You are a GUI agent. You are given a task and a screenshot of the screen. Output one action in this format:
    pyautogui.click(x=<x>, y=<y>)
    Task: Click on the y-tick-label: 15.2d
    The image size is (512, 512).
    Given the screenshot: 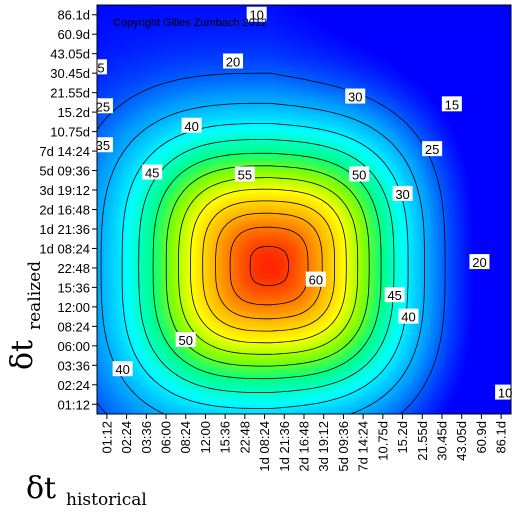 What is the action you would take?
    pyautogui.click(x=73, y=112)
    